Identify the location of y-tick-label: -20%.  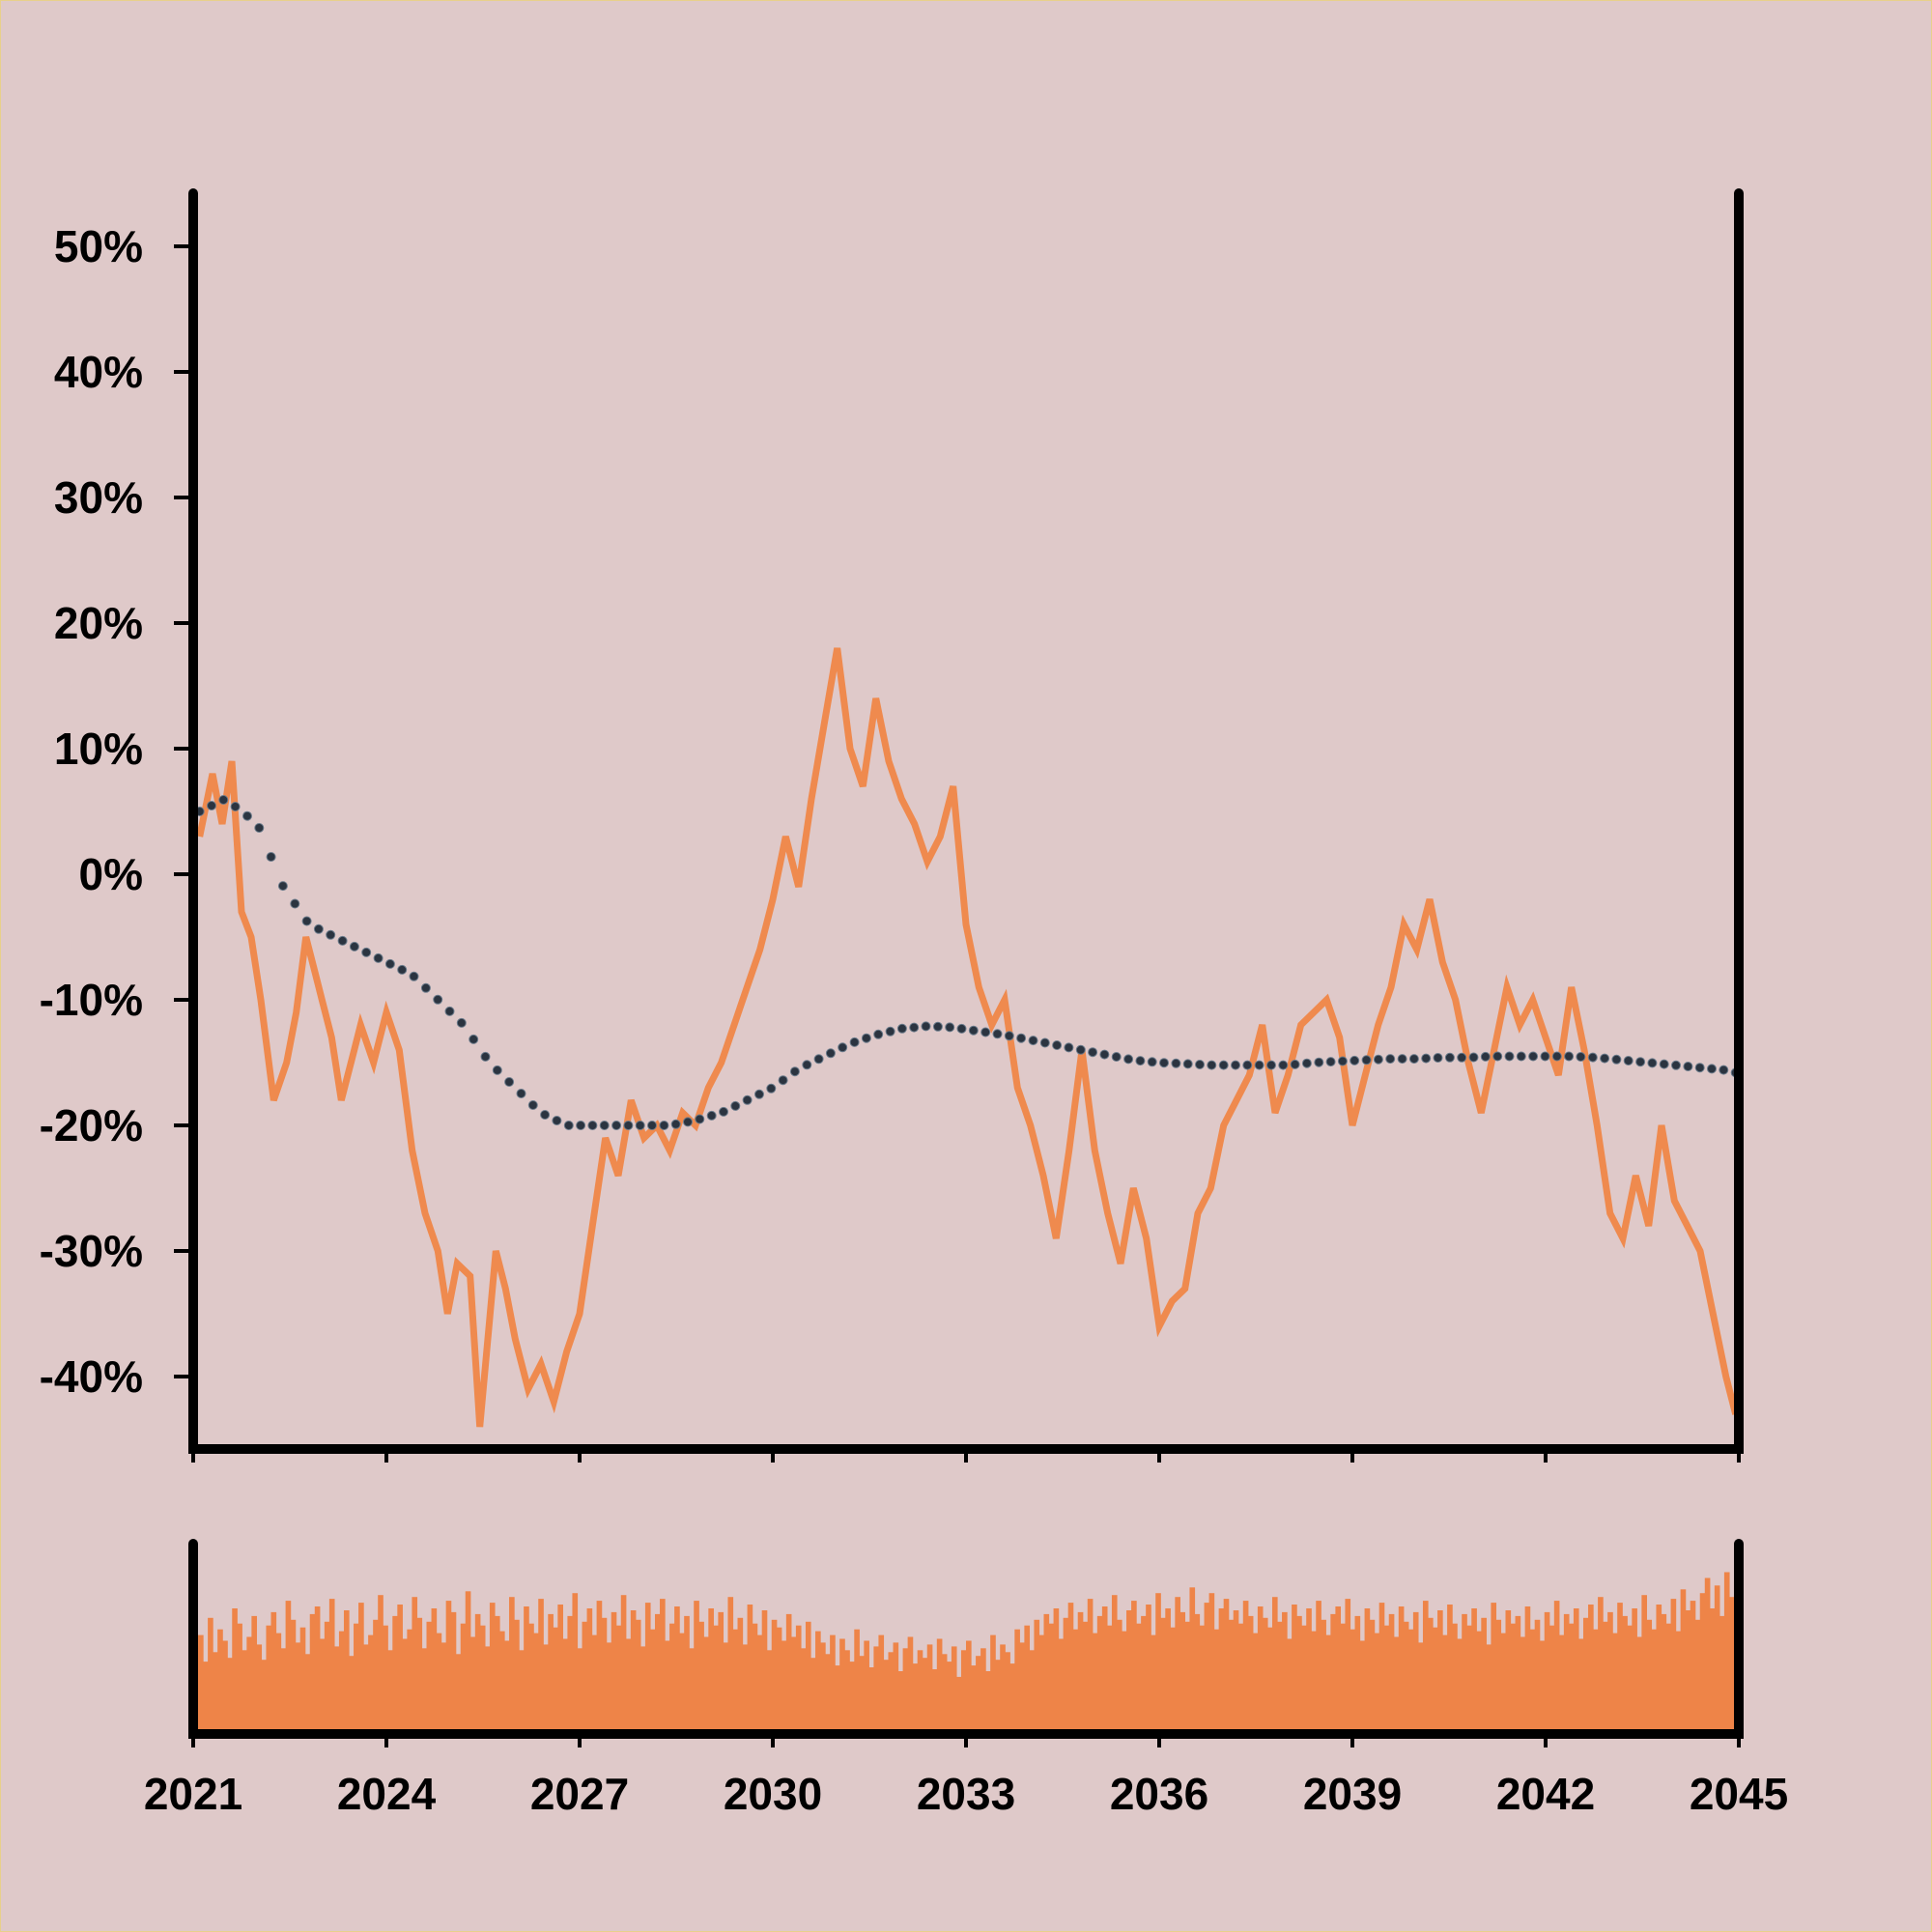
(91, 1125).